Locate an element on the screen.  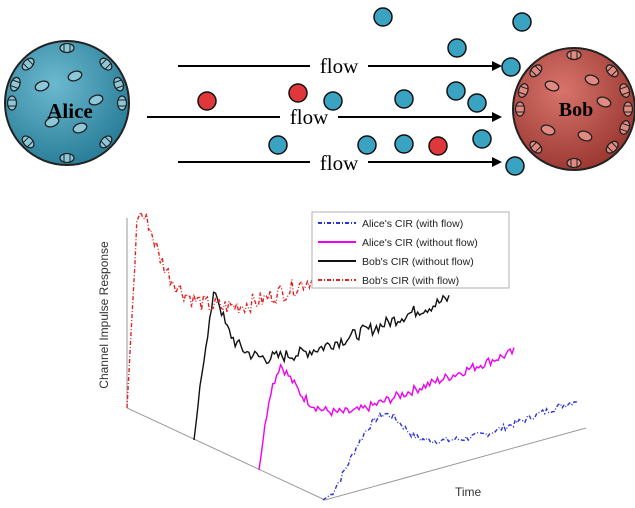
alice-transmitter: Alice is located at coordinates (67, 103).